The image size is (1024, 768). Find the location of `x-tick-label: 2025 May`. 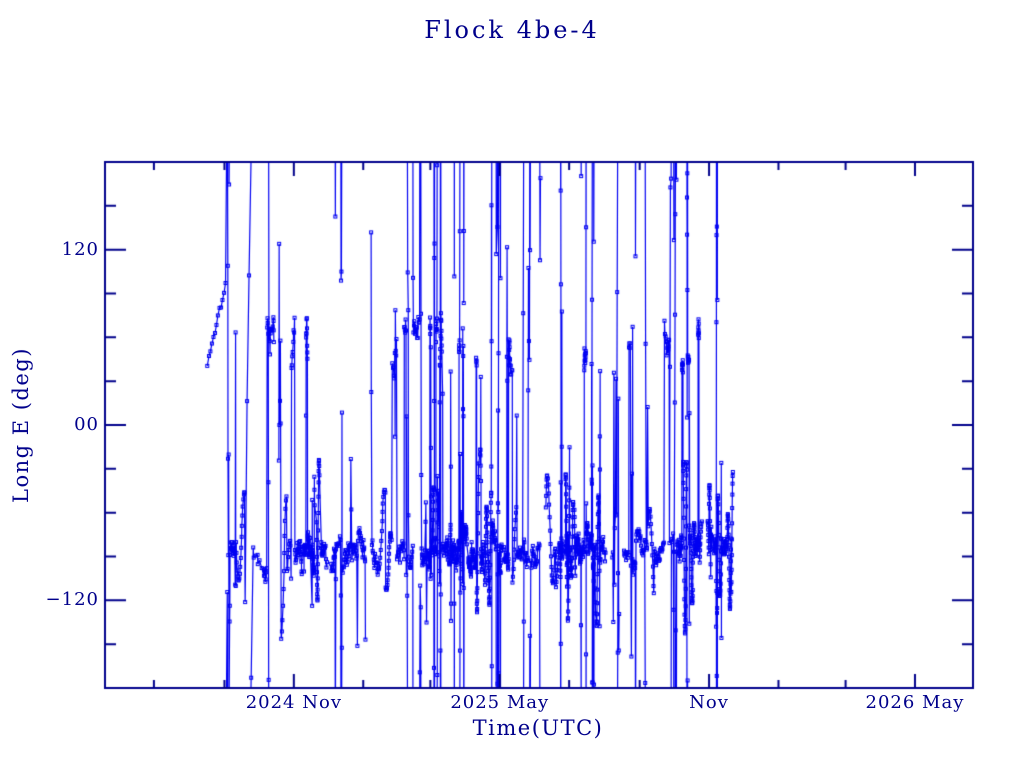

x-tick-label: 2025 May is located at coordinates (500, 702).